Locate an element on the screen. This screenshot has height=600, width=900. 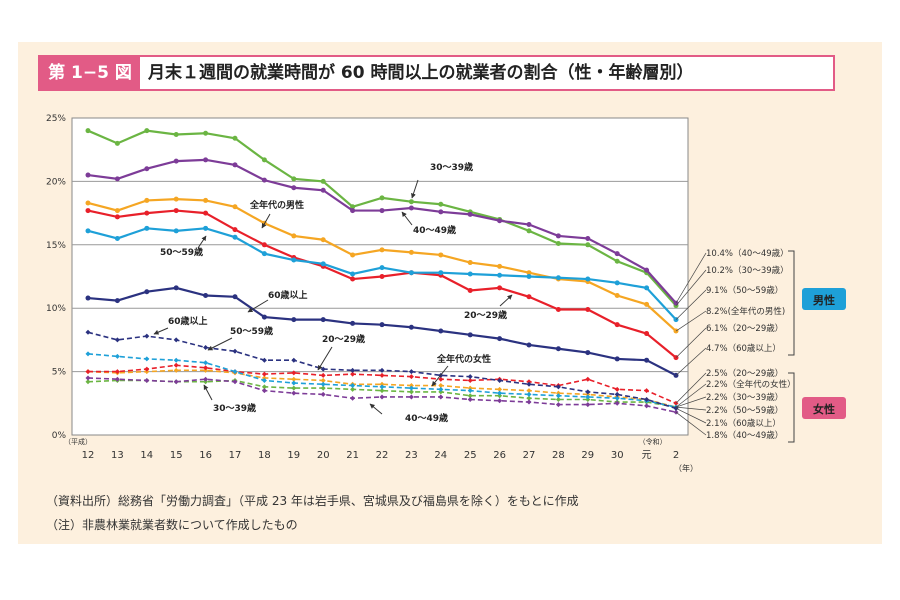
x-tick-label: 27 is located at coordinates (529, 455).